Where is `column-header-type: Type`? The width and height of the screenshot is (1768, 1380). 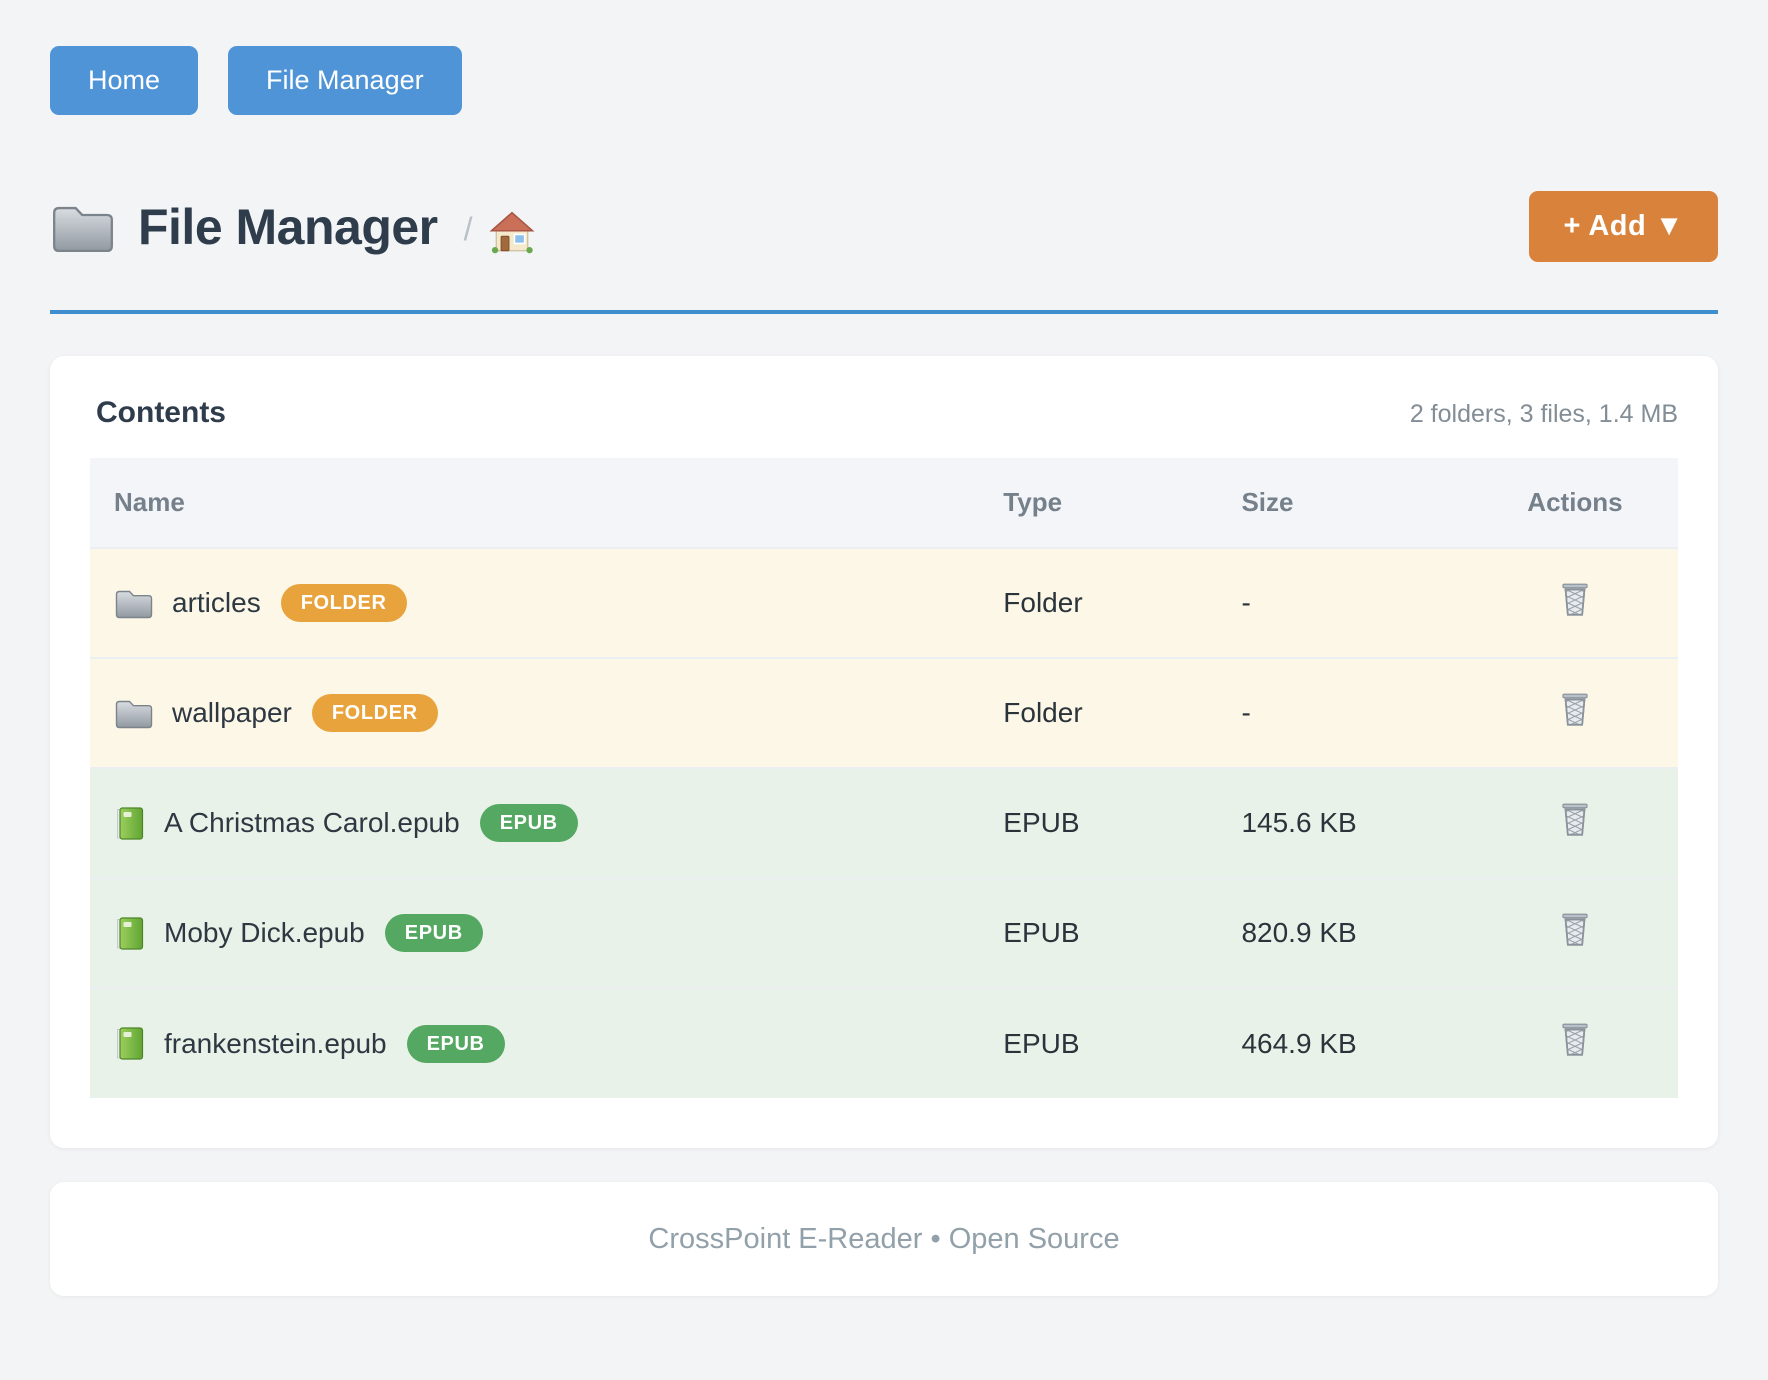 column-header-type: Type is located at coordinates (1098, 503).